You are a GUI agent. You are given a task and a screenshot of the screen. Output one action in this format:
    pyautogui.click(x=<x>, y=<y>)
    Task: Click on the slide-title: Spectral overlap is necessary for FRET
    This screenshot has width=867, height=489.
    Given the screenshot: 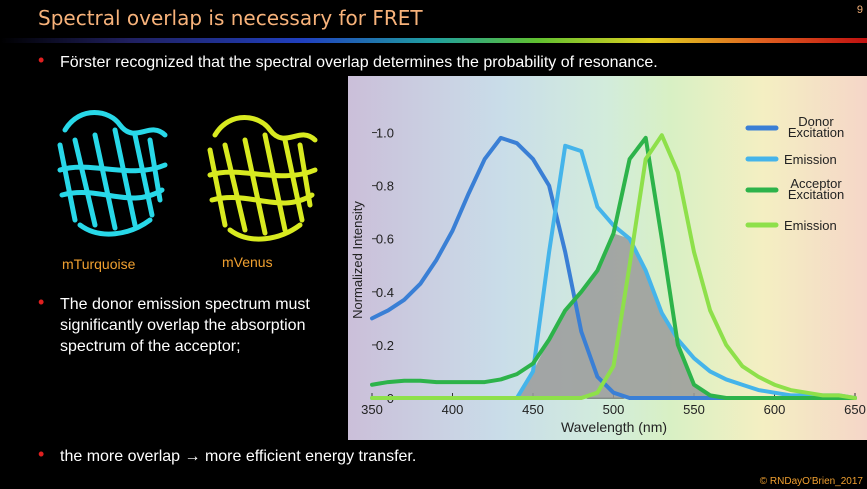 What is the action you would take?
    pyautogui.click(x=230, y=18)
    